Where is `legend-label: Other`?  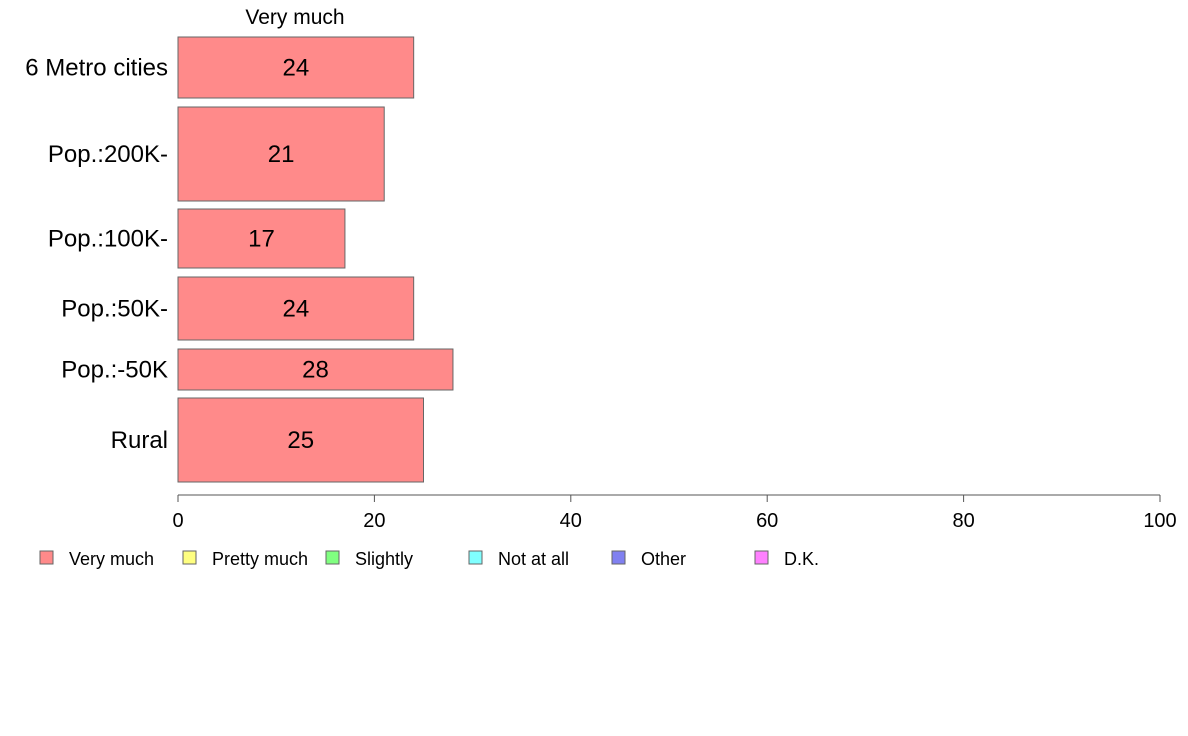
legend-label: Other is located at coordinates (663, 559).